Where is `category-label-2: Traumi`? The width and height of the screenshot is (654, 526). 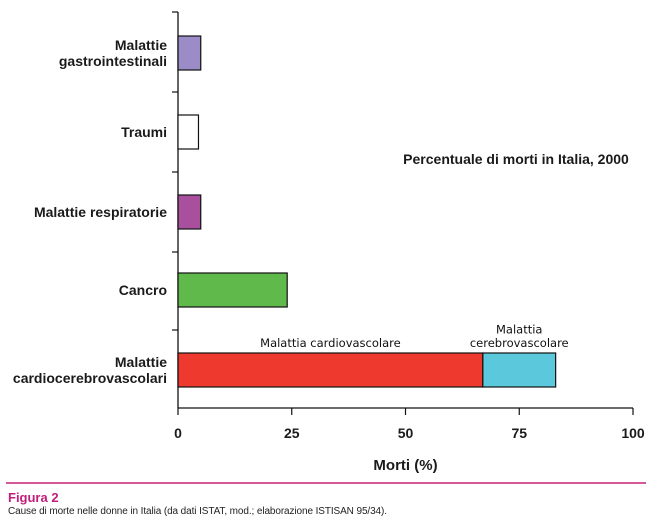 category-label-2: Traumi is located at coordinates (144, 132).